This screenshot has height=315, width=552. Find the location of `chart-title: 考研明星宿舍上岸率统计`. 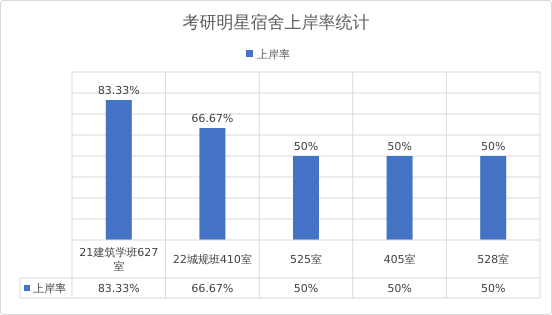

chart-title: 考研明星宿舍上岸率统计 is located at coordinates (276, 23).